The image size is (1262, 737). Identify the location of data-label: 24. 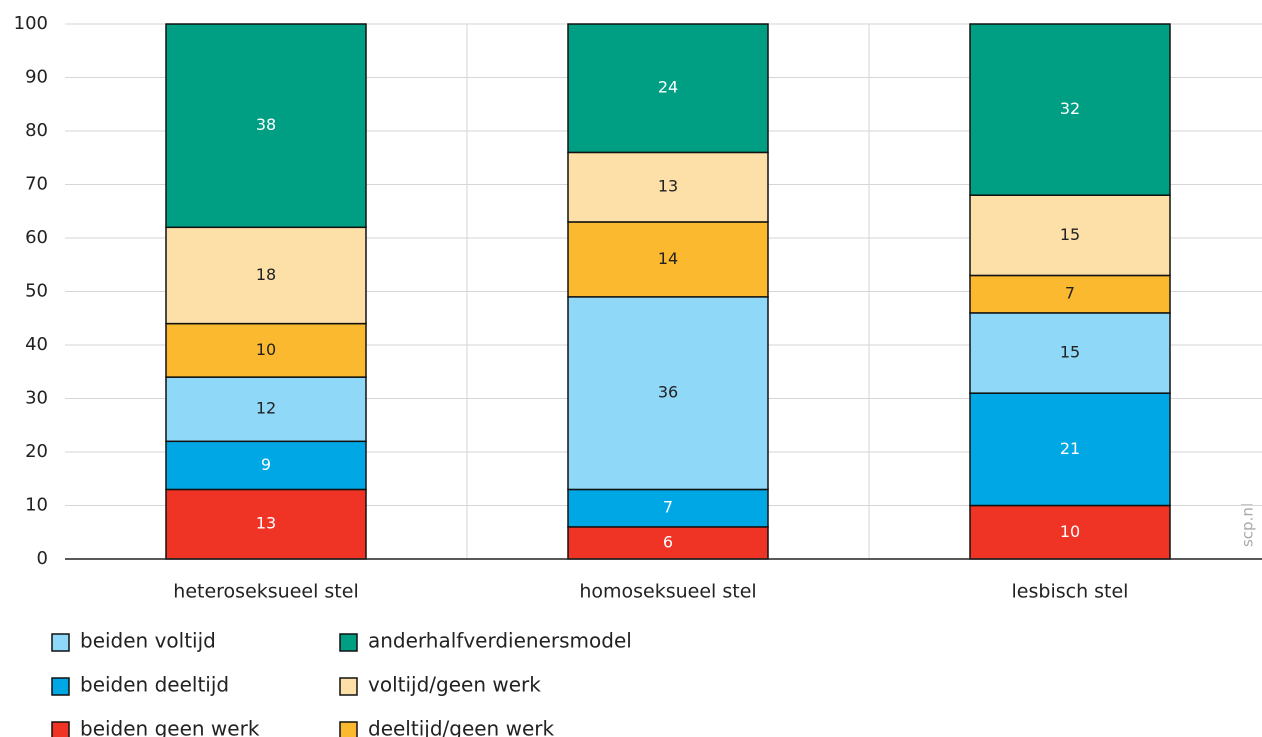
(668, 87).